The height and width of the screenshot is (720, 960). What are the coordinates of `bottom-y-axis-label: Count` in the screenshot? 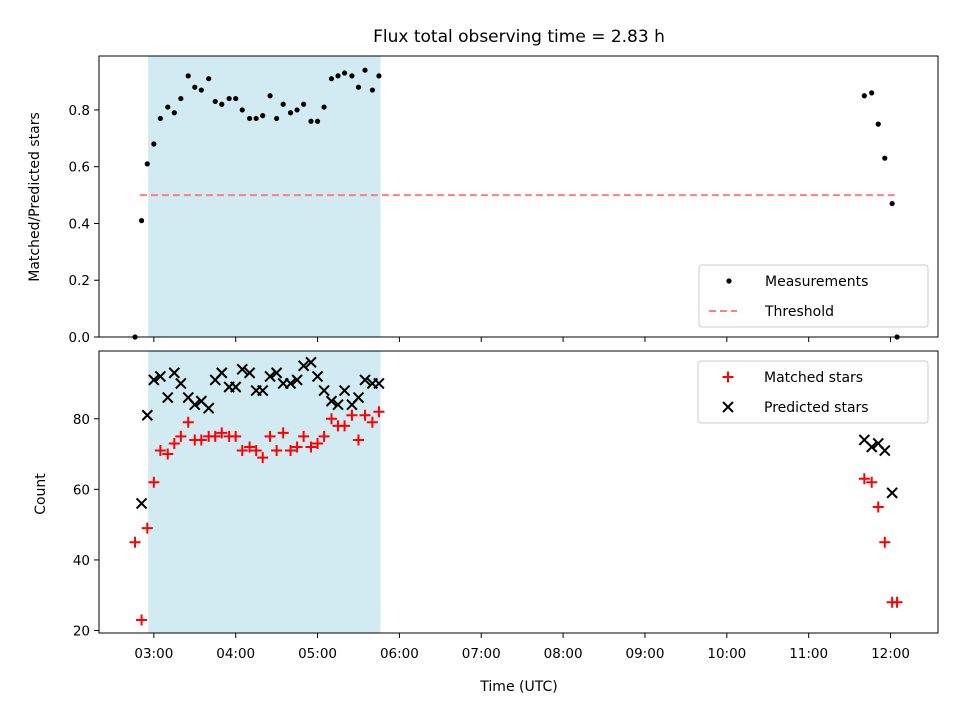 It's located at (41, 494).